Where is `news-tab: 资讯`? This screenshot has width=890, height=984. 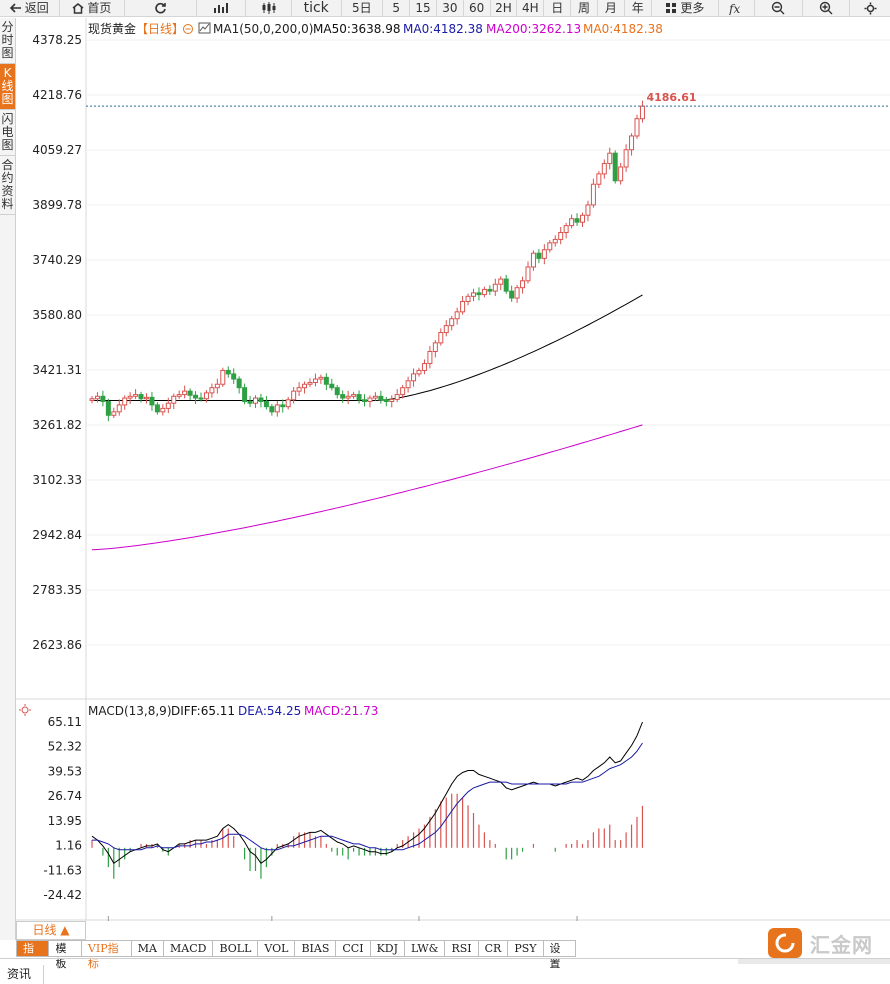
news-tab: 资讯 is located at coordinates (22, 974).